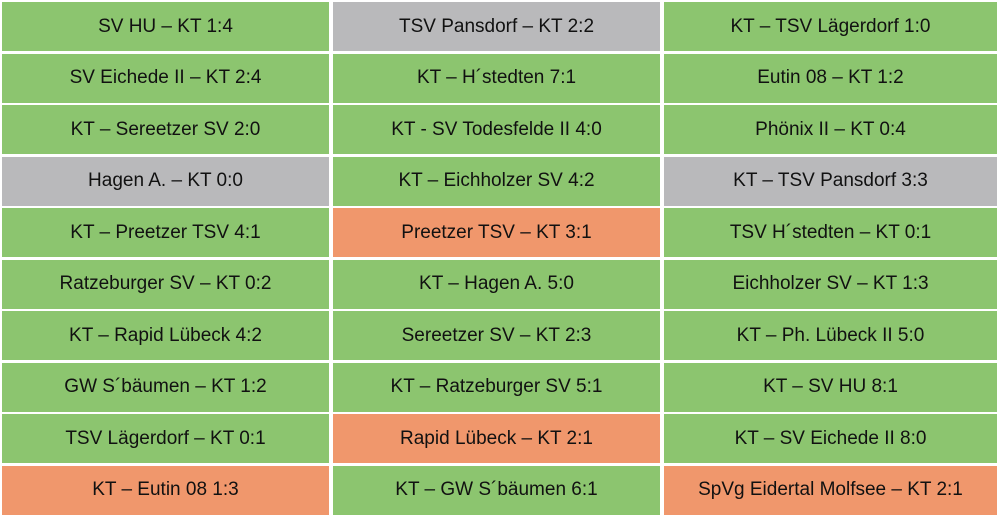 Image resolution: width=1000 pixels, height=515 pixels. Describe the element at coordinates (830, 26) in the screenshot. I see `match-cell: KT – TSV Lägerdorf 1:0` at that location.